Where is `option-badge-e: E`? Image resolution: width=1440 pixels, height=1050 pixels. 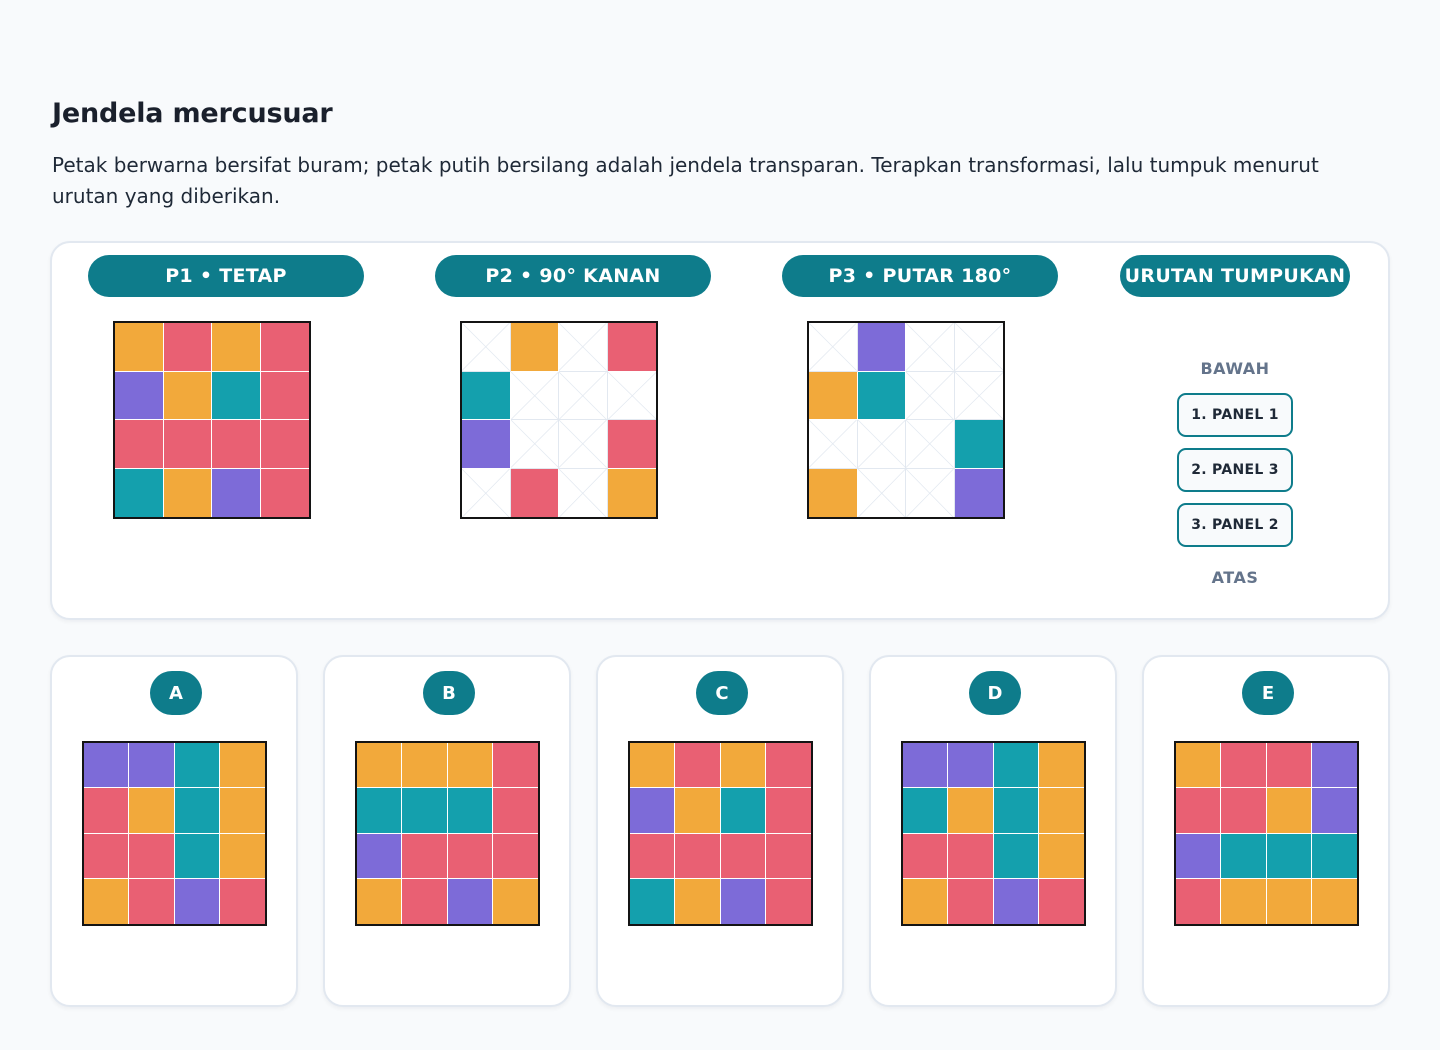 option-badge-e: E is located at coordinates (1268, 693).